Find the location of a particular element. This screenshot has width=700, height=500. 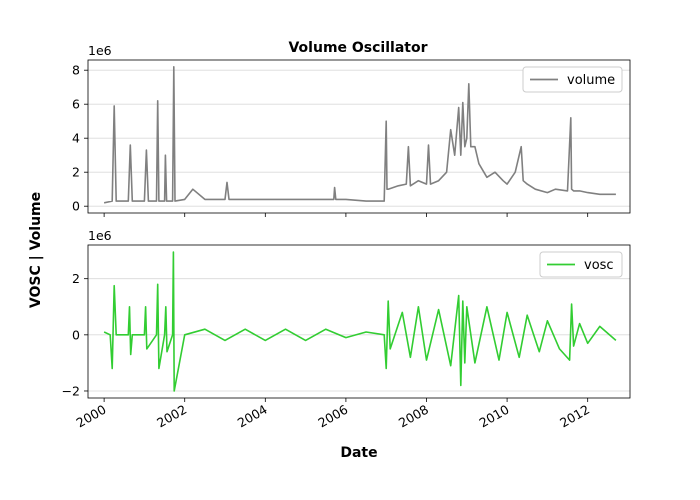

legend: volume is located at coordinates (572, 79).